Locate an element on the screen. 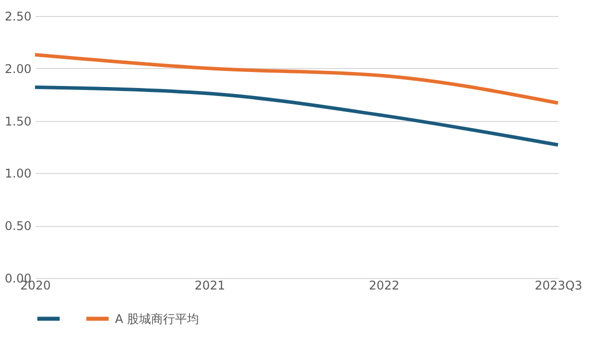  y-tick-label: 1.50 is located at coordinates (18, 121).